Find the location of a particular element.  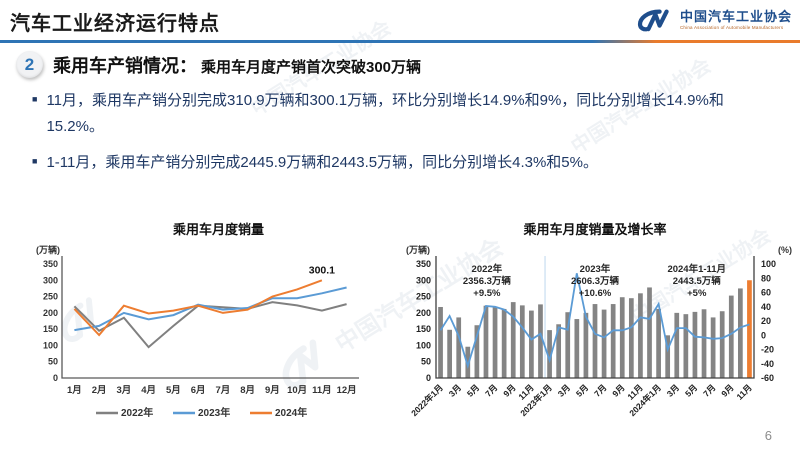

series-2023年 is located at coordinates (210, 309).